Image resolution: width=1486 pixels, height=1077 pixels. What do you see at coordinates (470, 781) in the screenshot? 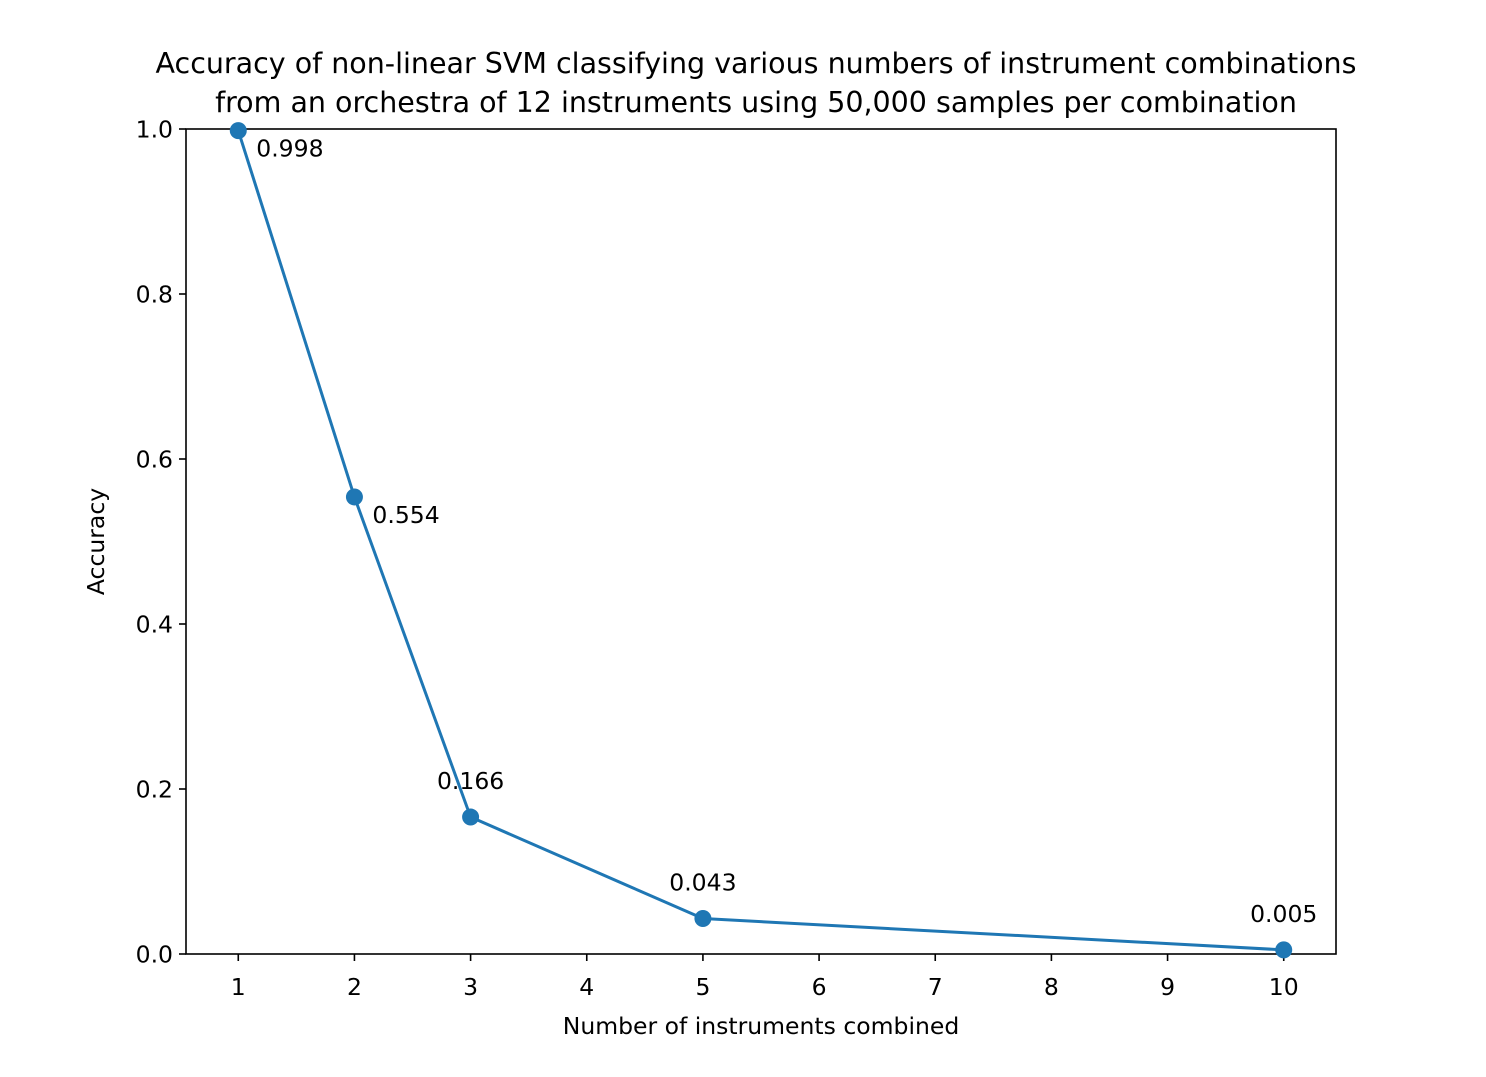
I see `data-label: 0.166` at bounding box center [470, 781].